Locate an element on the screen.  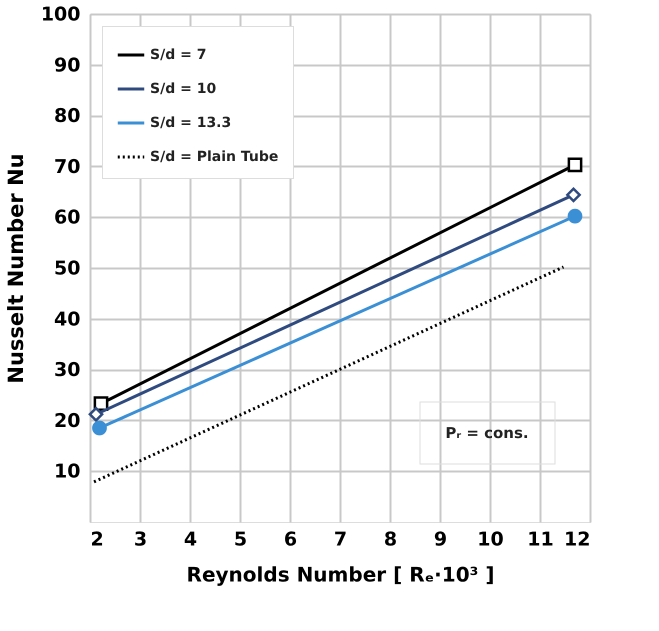
x-tick-label: 5 is located at coordinates (241, 539).